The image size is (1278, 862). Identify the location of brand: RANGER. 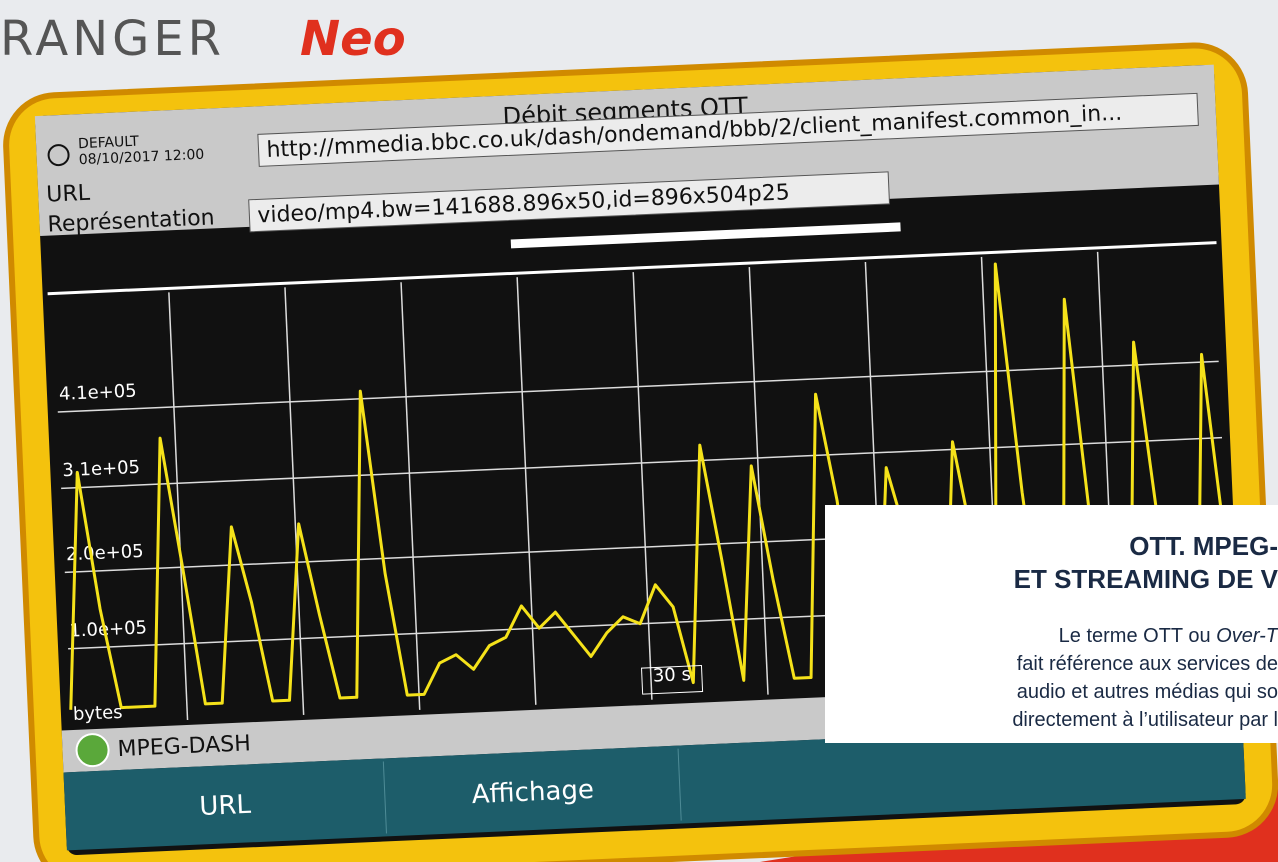
(112, 39).